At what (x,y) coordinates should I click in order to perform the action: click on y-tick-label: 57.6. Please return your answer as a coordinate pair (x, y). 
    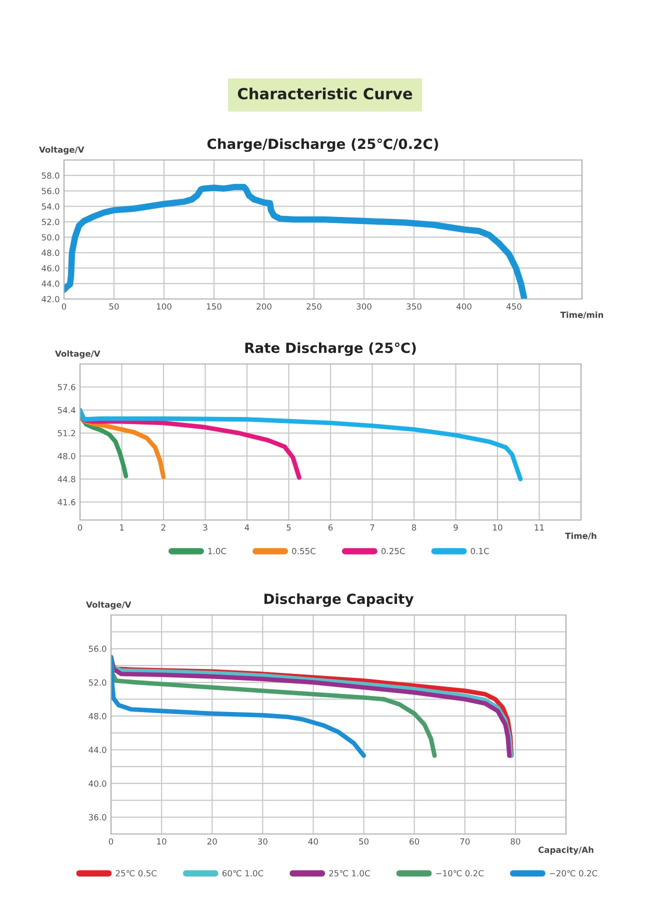
    Looking at the image, I should click on (67, 387).